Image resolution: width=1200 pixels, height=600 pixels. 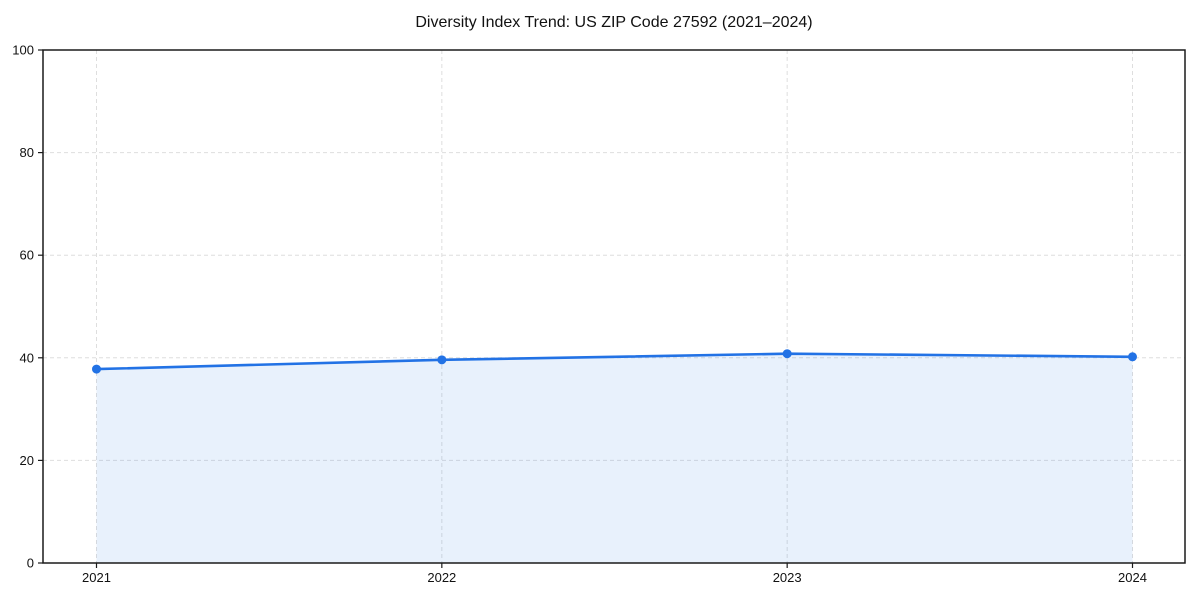 I want to click on x-tick-label: 2024, so click(x=1132, y=577).